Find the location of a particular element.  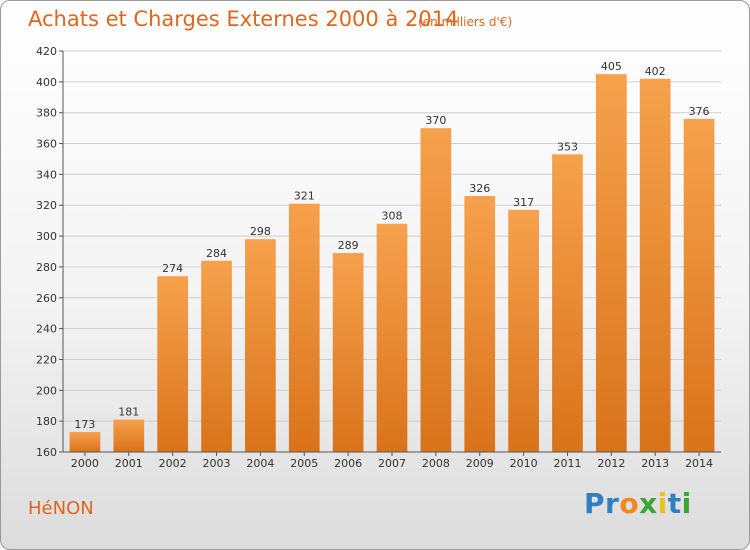

y-tick-label: 320 is located at coordinates (46, 205).